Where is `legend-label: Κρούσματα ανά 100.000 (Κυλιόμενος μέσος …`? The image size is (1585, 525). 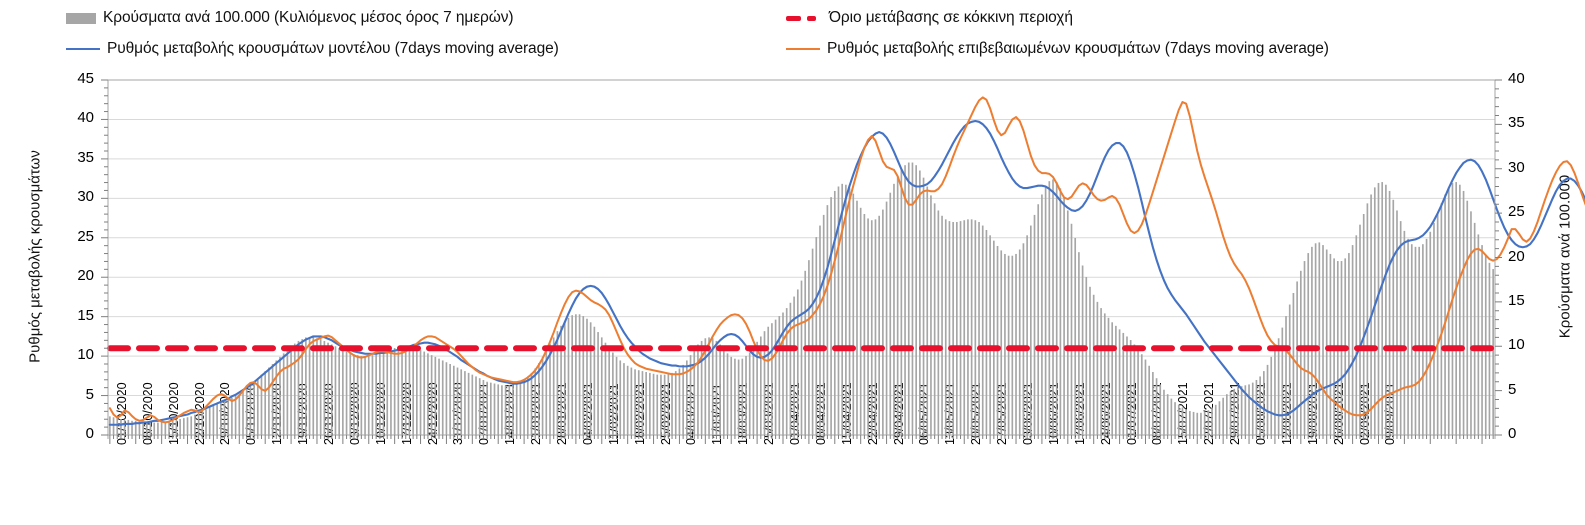
legend-label: Κρούσματα ανά 100.000 (Κυλιόμενος μέσος … is located at coordinates (308, 17).